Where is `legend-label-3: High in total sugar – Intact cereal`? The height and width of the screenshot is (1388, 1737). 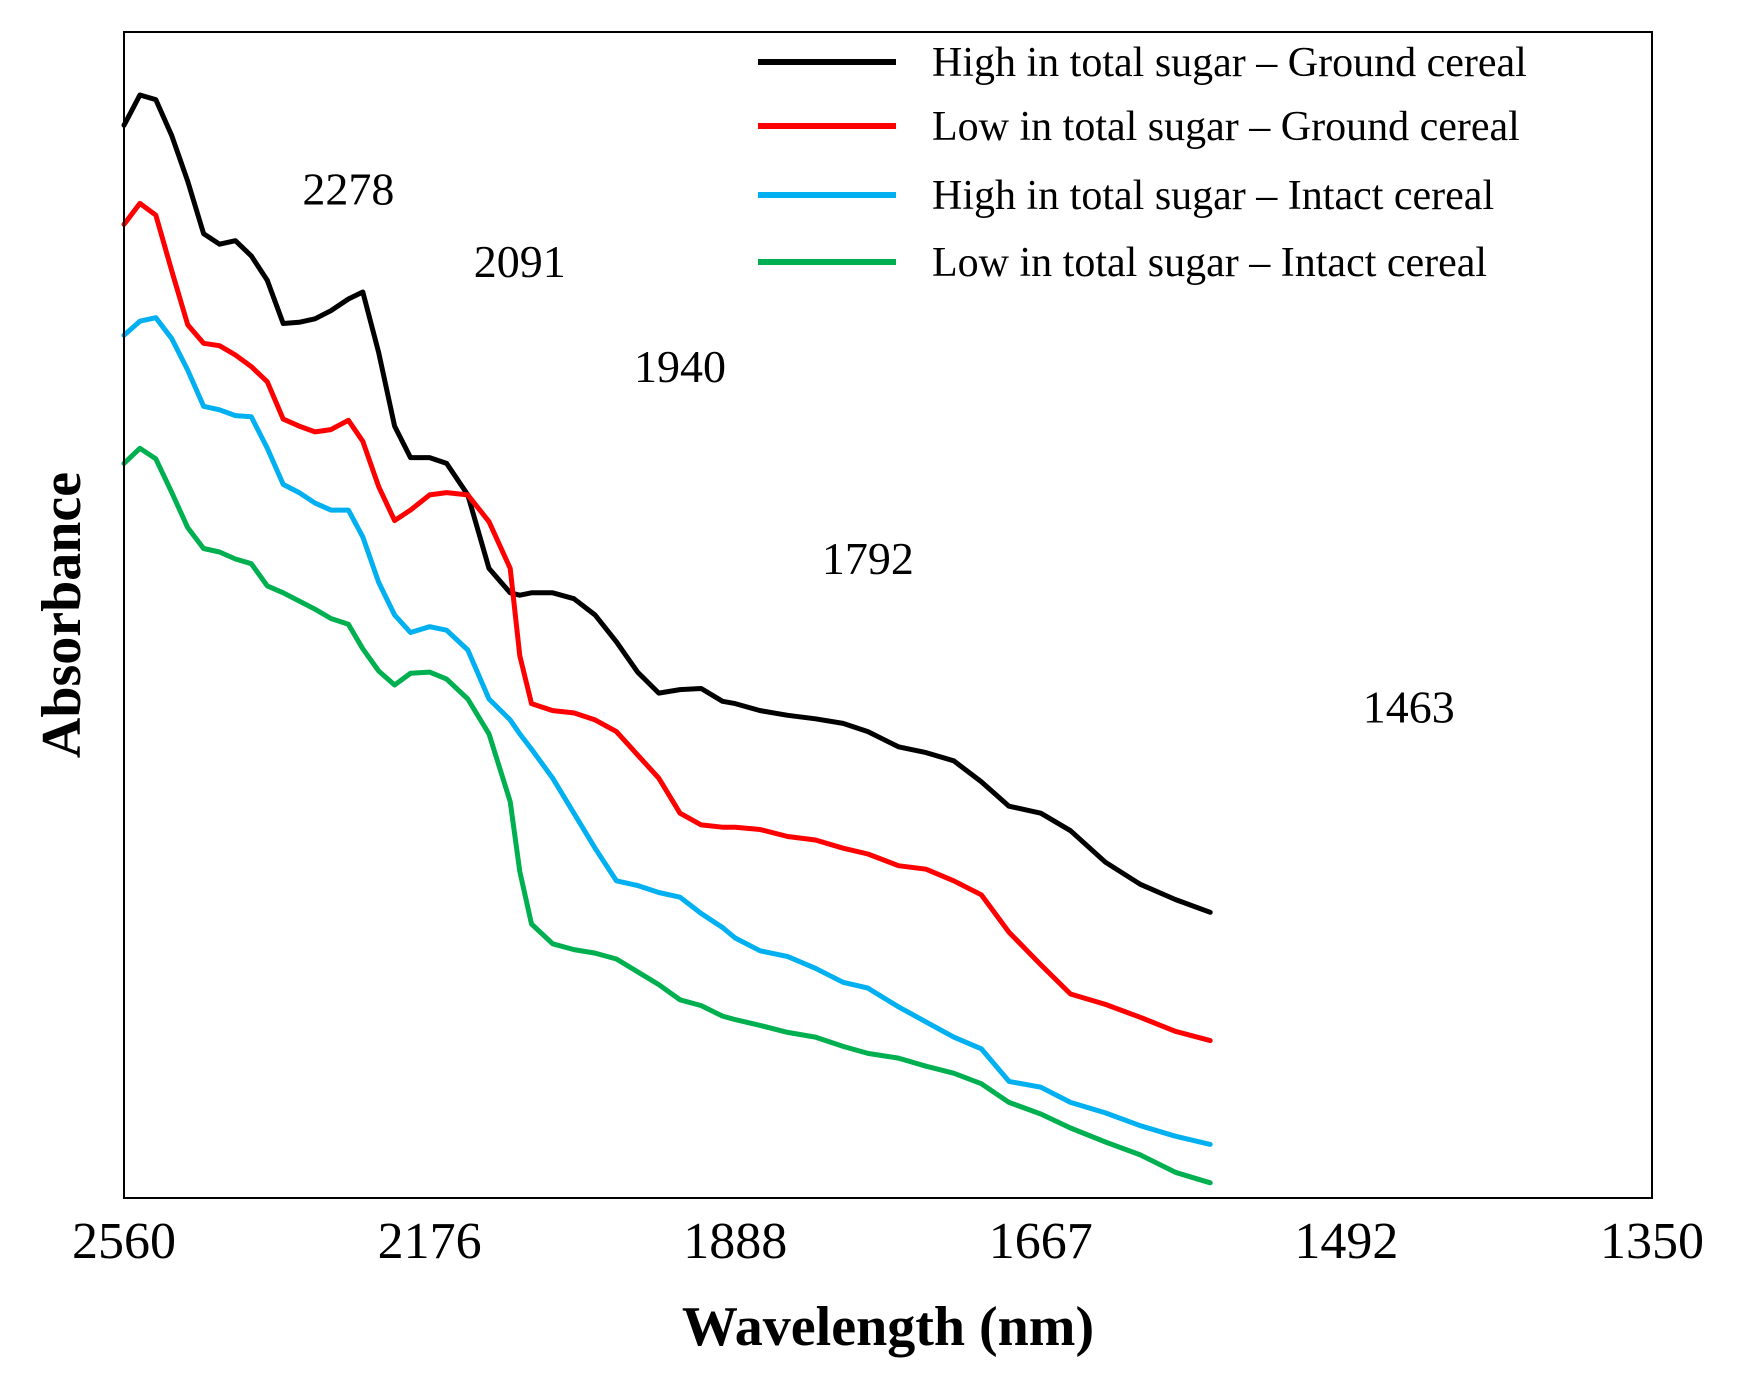 legend-label-3: High in total sugar – Intact cereal is located at coordinates (1213, 196).